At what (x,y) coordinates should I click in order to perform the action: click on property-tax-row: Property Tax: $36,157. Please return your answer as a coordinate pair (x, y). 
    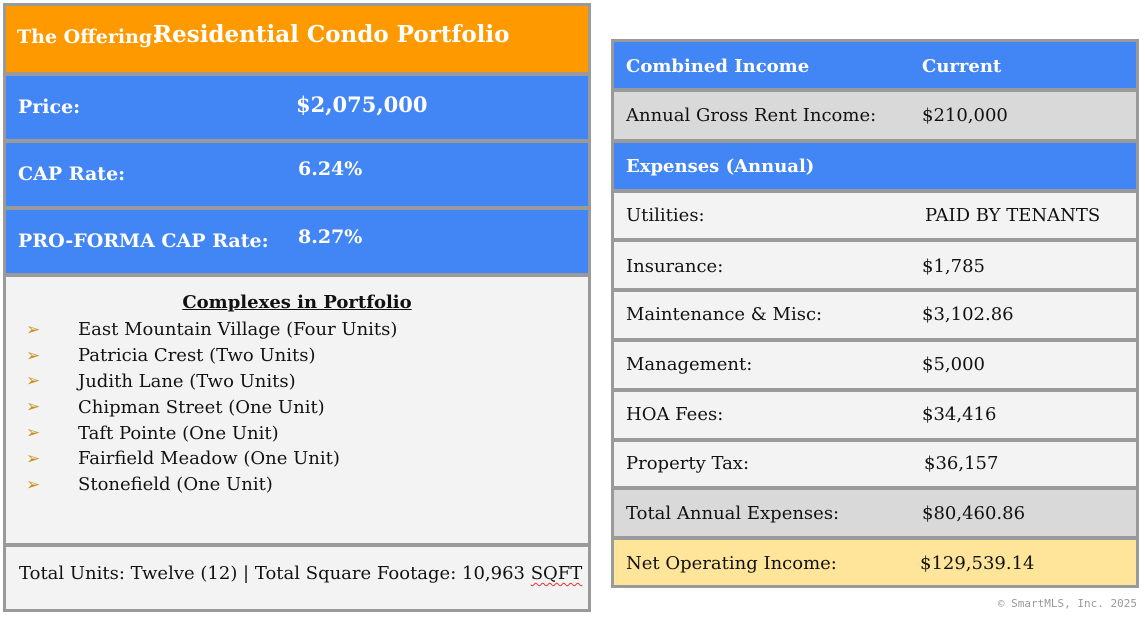
    Looking at the image, I should click on (875, 464).